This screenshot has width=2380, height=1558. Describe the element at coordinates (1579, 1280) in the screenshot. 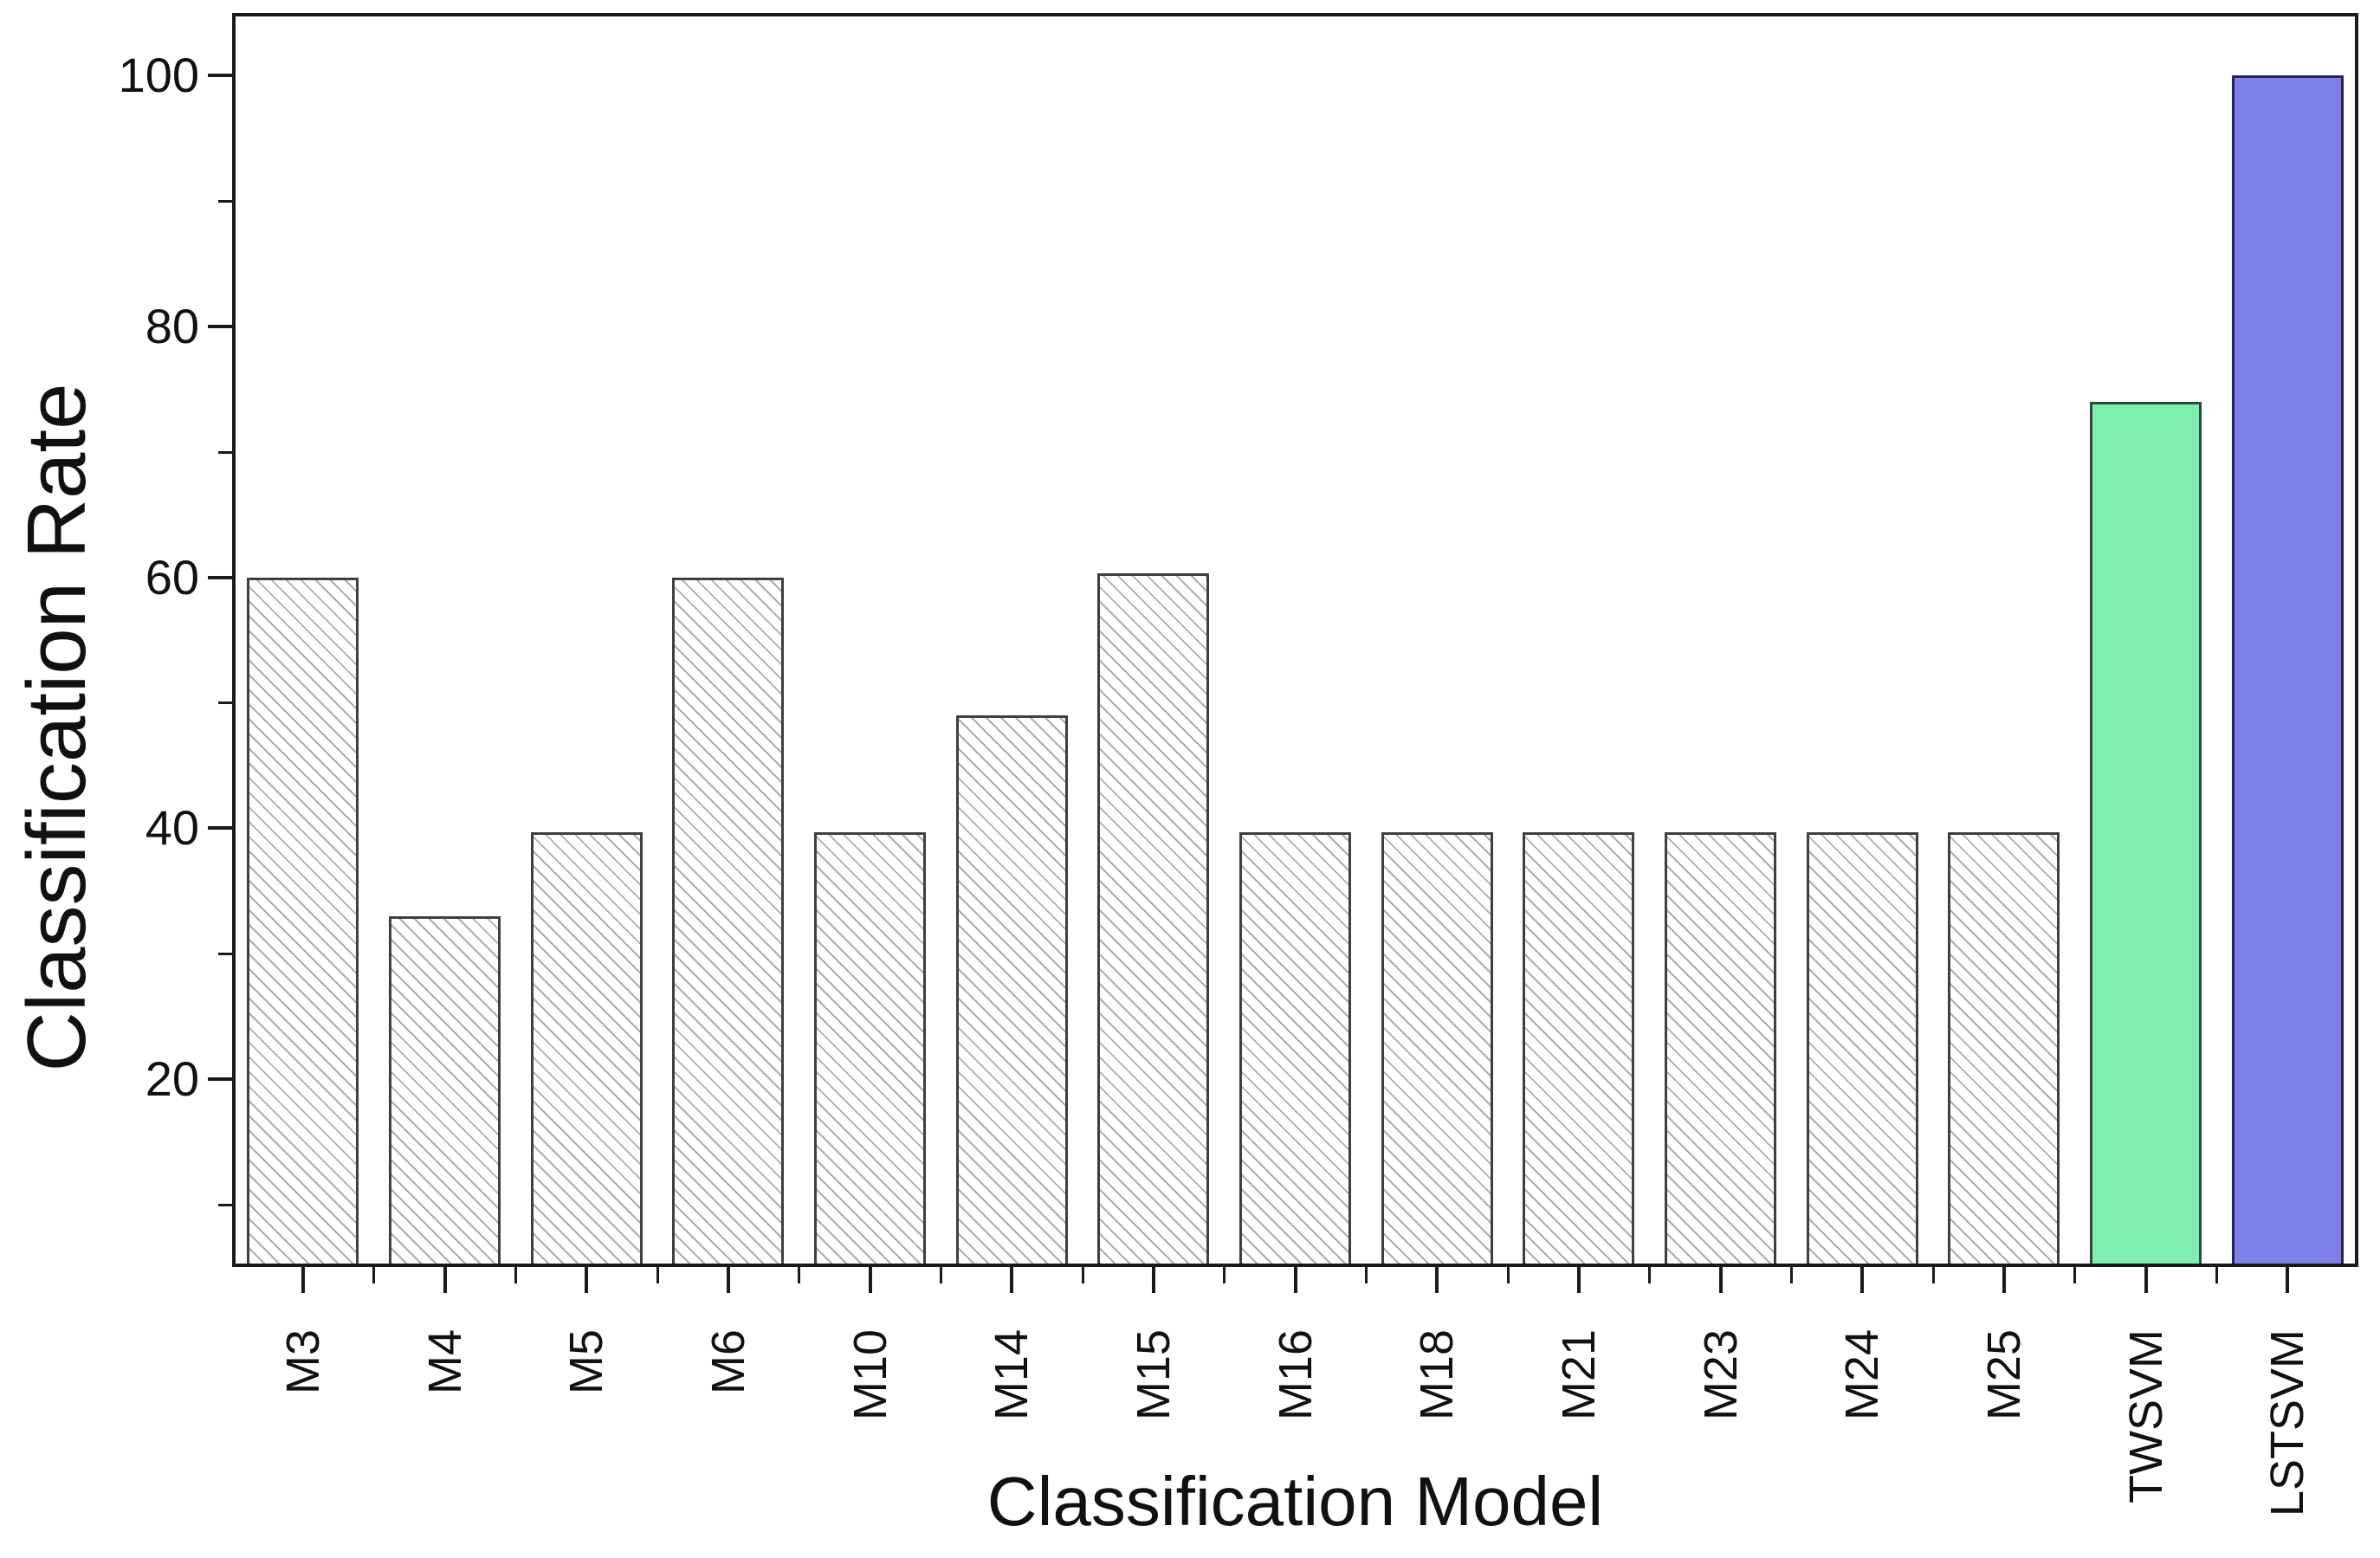

I see `x-major-tick-M21` at that location.